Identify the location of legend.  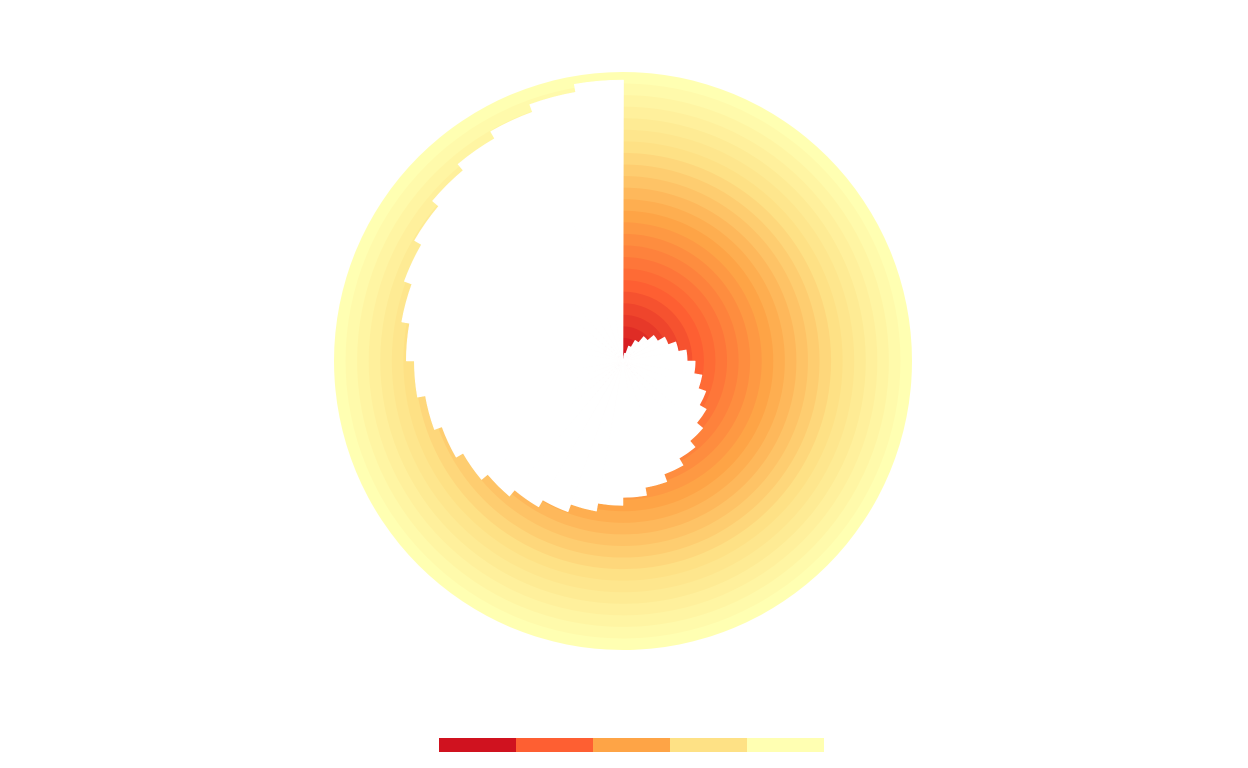
(631, 745).